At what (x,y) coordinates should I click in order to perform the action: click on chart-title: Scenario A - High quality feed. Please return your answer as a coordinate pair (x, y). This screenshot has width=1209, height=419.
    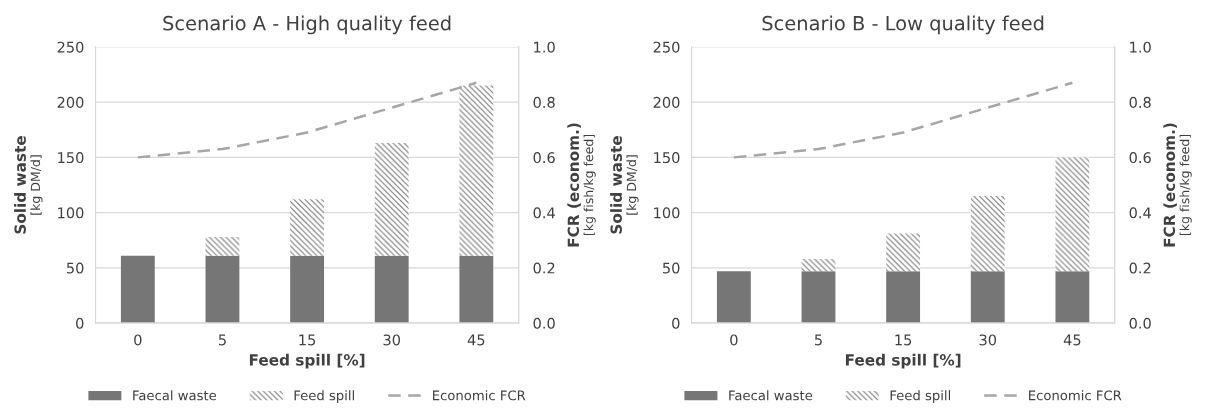
    Looking at the image, I should click on (307, 25).